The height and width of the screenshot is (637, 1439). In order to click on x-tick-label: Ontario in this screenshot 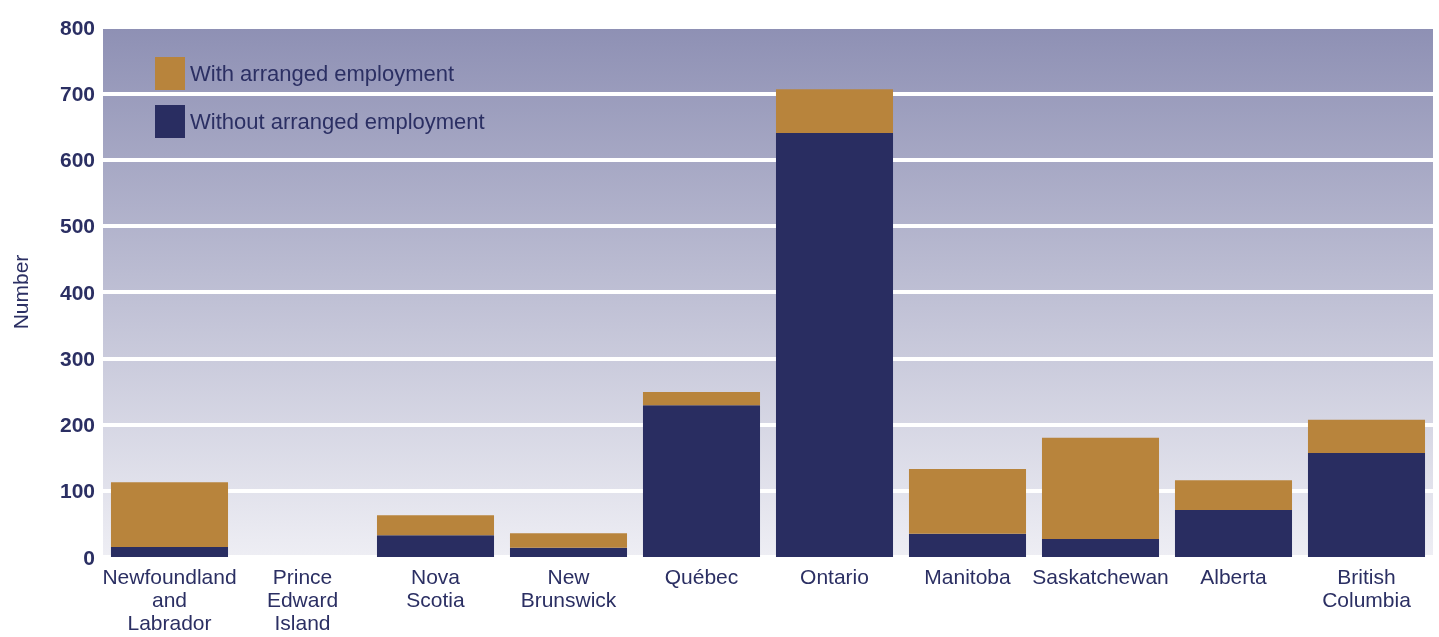, I will do `click(834, 576)`.